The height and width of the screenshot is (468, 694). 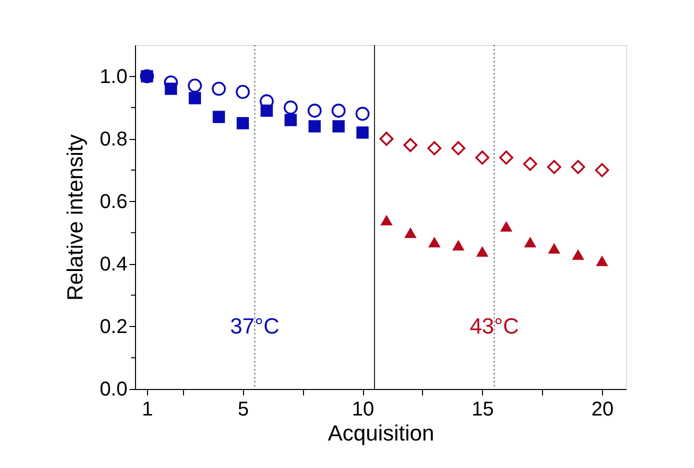 I want to click on x-tick-label: 10, so click(x=363, y=409).